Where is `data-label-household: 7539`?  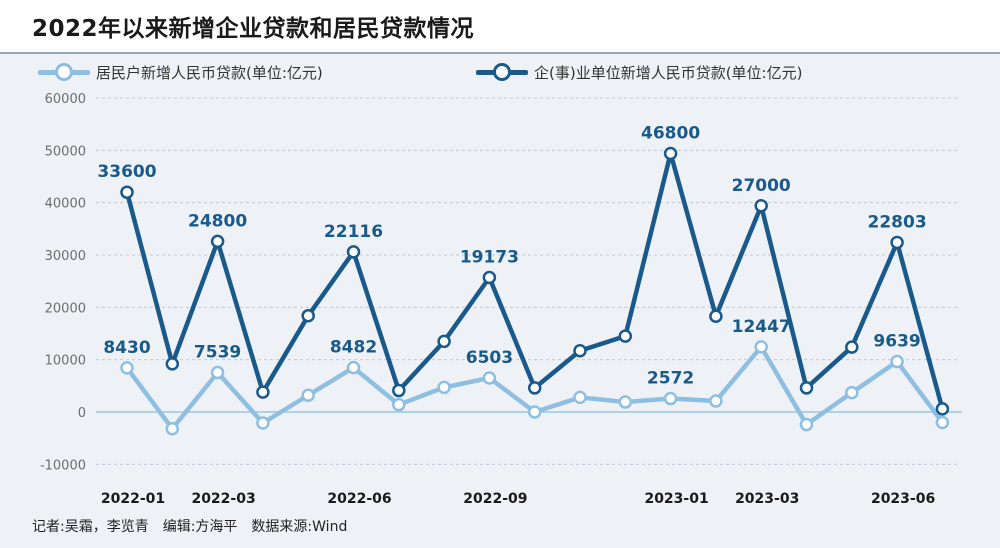 data-label-household: 7539 is located at coordinates (217, 353).